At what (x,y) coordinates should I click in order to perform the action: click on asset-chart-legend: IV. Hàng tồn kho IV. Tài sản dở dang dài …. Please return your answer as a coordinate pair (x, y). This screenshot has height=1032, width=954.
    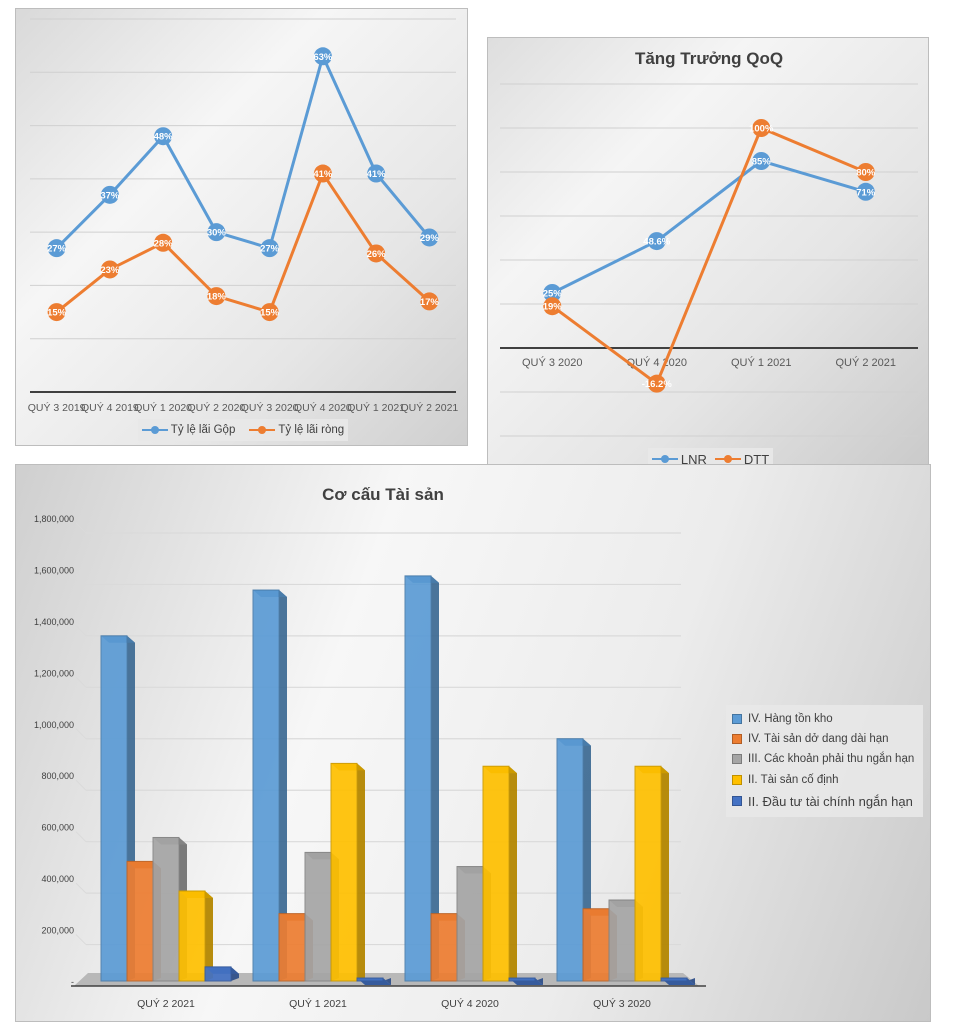
    Looking at the image, I should click on (824, 761).